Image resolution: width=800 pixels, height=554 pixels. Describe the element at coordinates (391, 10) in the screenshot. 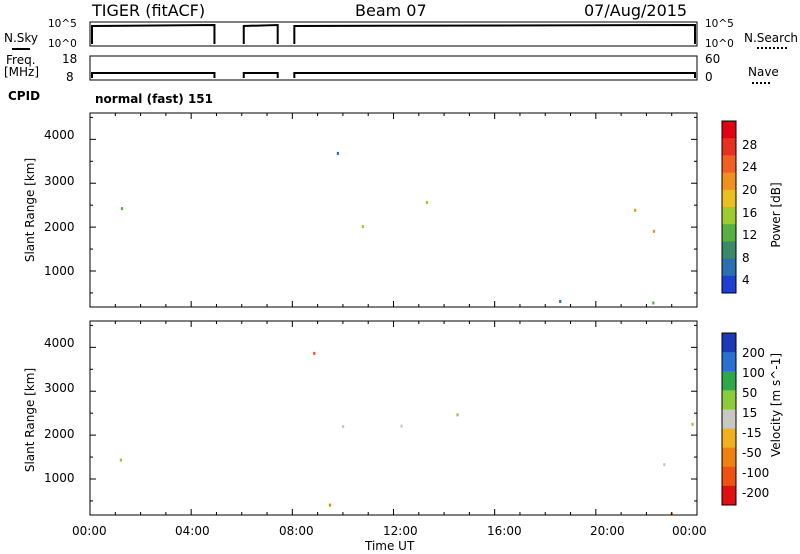

I see `beam-title: Beam 07` at that location.